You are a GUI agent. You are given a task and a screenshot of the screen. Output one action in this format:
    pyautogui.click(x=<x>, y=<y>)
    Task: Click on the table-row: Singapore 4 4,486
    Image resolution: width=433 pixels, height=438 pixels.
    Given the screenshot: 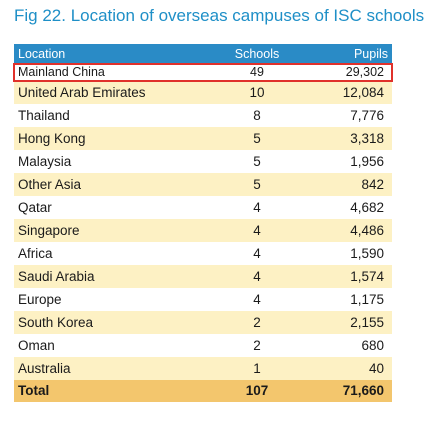 What is the action you would take?
    pyautogui.click(x=203, y=230)
    